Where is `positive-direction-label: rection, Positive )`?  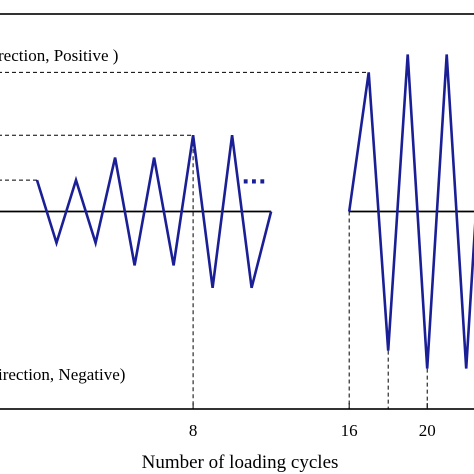
positive-direction-label: rection, Positive ) is located at coordinates (59, 55).